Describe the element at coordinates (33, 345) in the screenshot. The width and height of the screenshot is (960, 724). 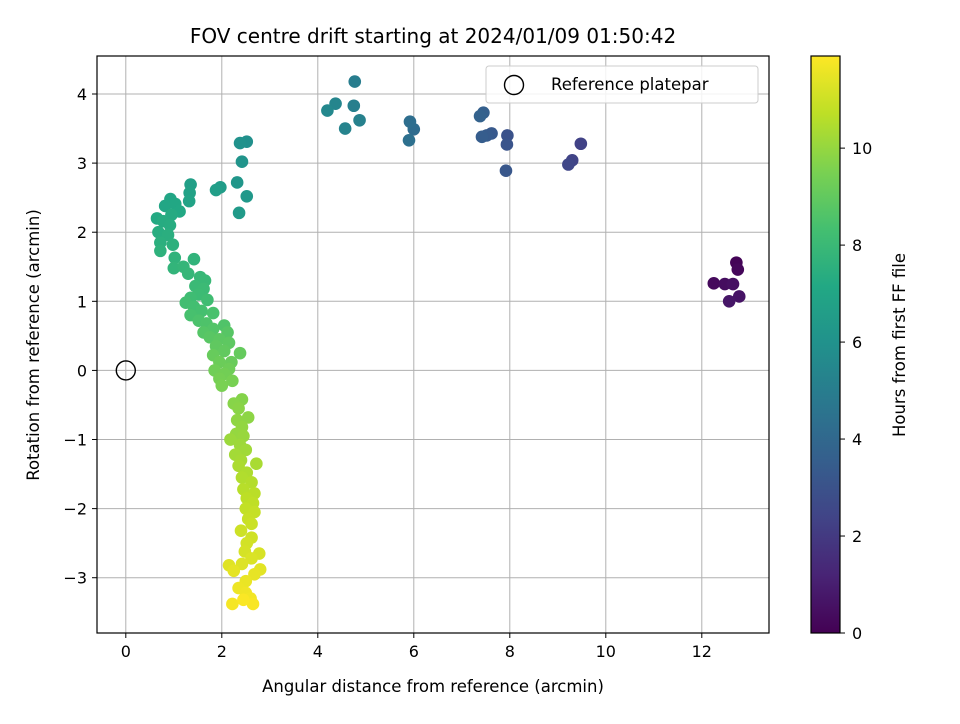
I see `y-axis-label: Rotation from reference (arcmin)` at that location.